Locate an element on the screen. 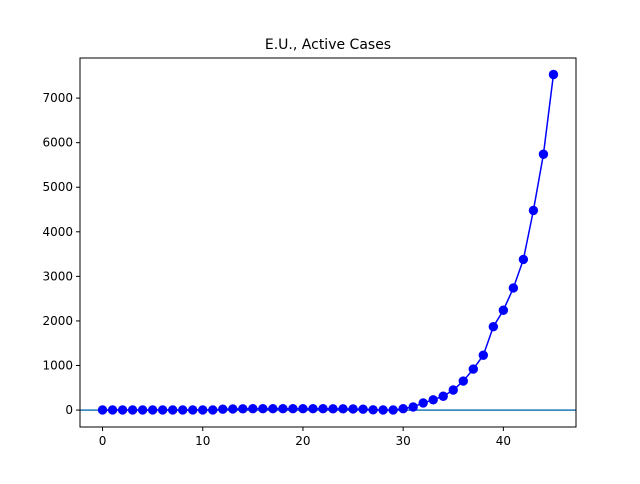 Image resolution: width=640 pixels, height=484 pixels. x-tick-label: 10 is located at coordinates (202, 441).